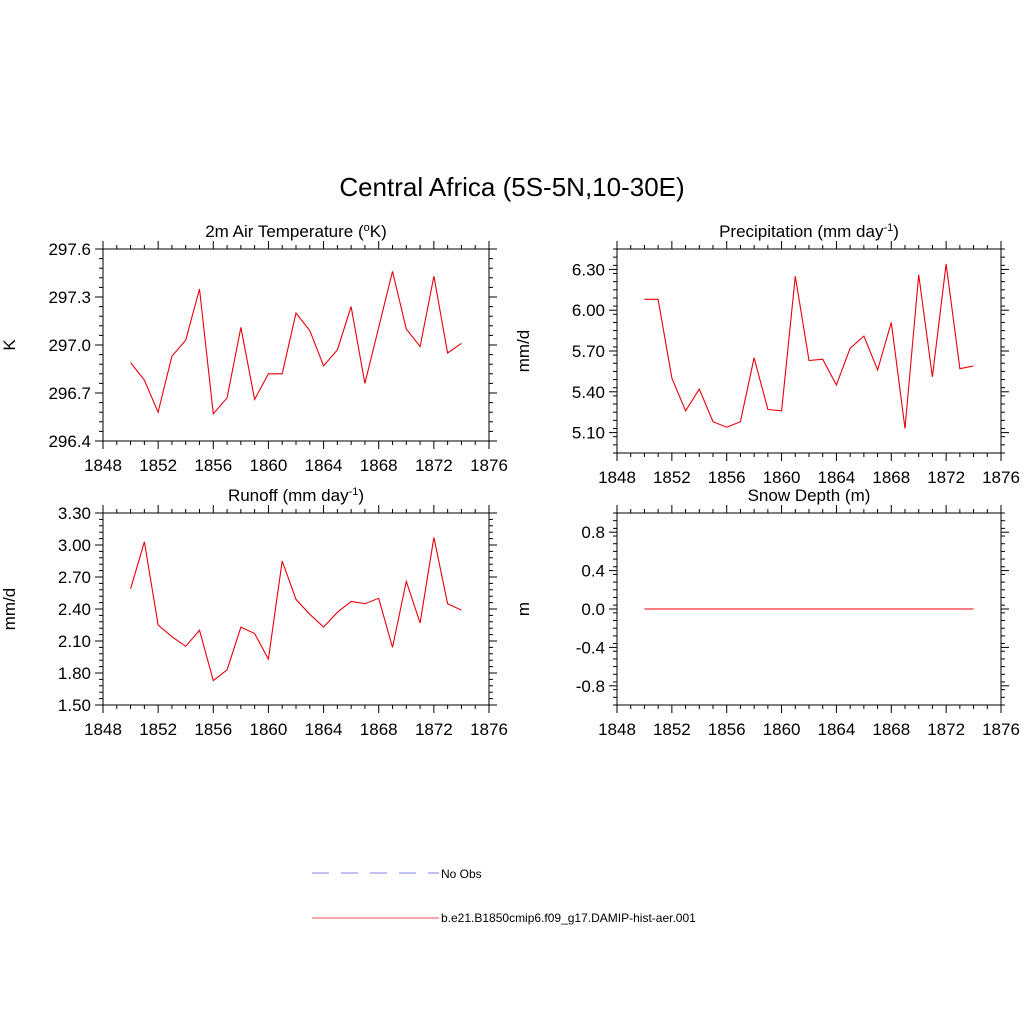  Describe the element at coordinates (588, 433) in the screenshot. I see `y-tick-label: 5.10` at that location.